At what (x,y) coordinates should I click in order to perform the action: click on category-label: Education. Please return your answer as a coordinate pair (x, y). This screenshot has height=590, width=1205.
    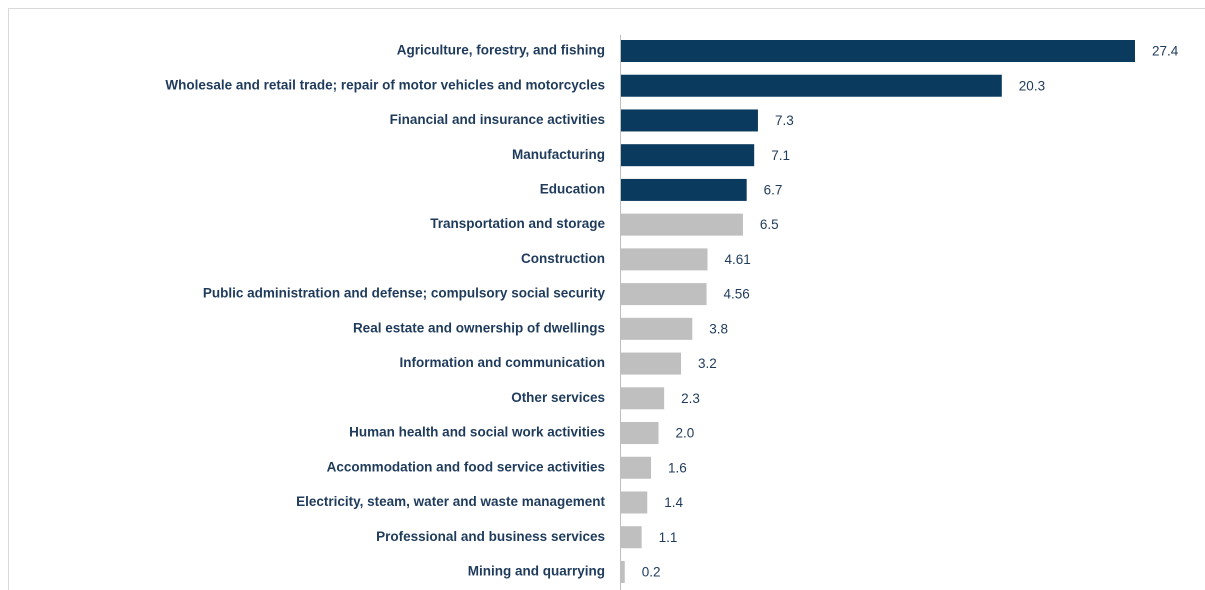
    Looking at the image, I should click on (572, 188).